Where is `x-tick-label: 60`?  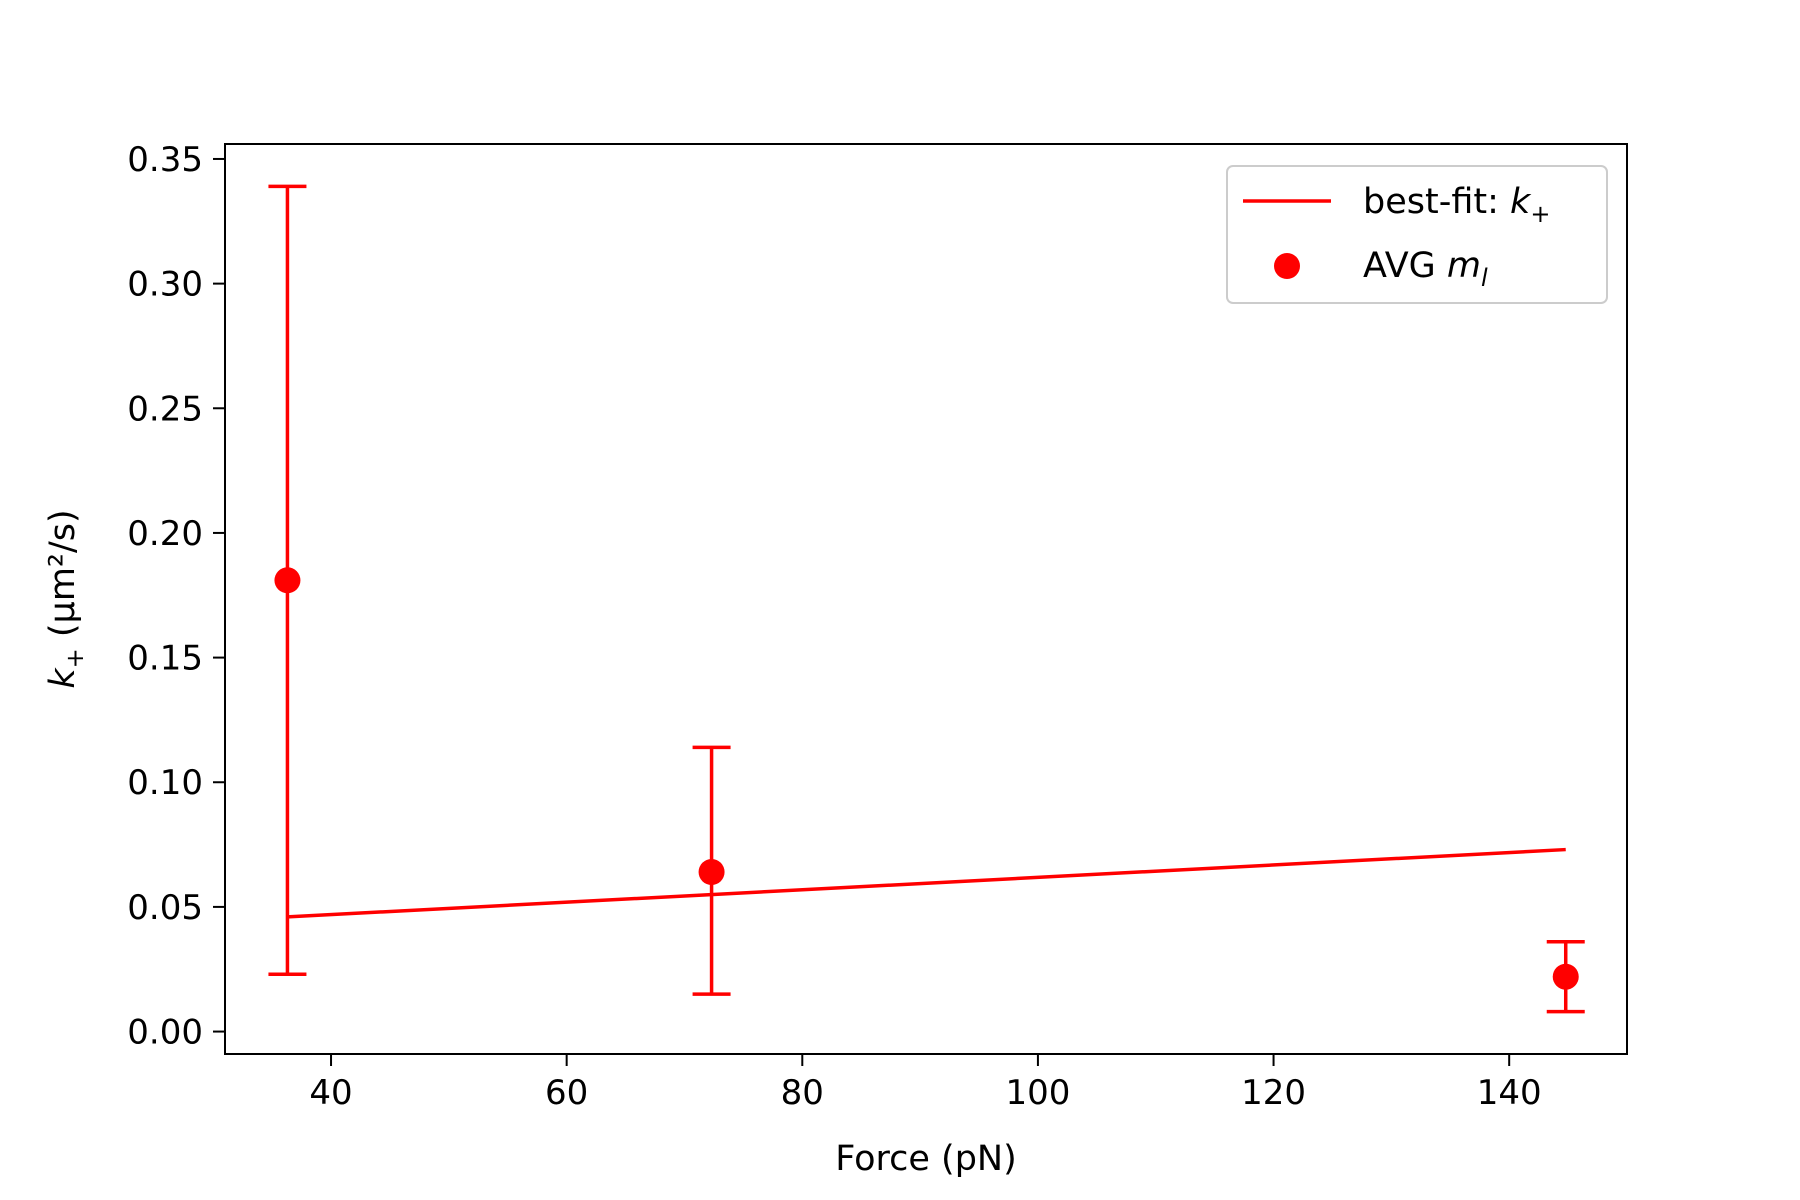
x-tick-label: 60 is located at coordinates (566, 1093).